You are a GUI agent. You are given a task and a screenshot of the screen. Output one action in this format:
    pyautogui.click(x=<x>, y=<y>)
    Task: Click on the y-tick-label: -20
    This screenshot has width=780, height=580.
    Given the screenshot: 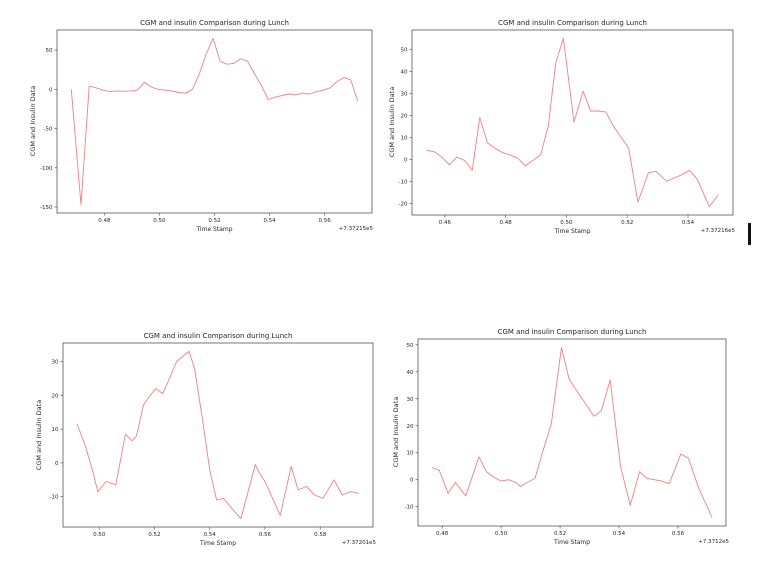 What is the action you would take?
    pyautogui.click(x=403, y=204)
    